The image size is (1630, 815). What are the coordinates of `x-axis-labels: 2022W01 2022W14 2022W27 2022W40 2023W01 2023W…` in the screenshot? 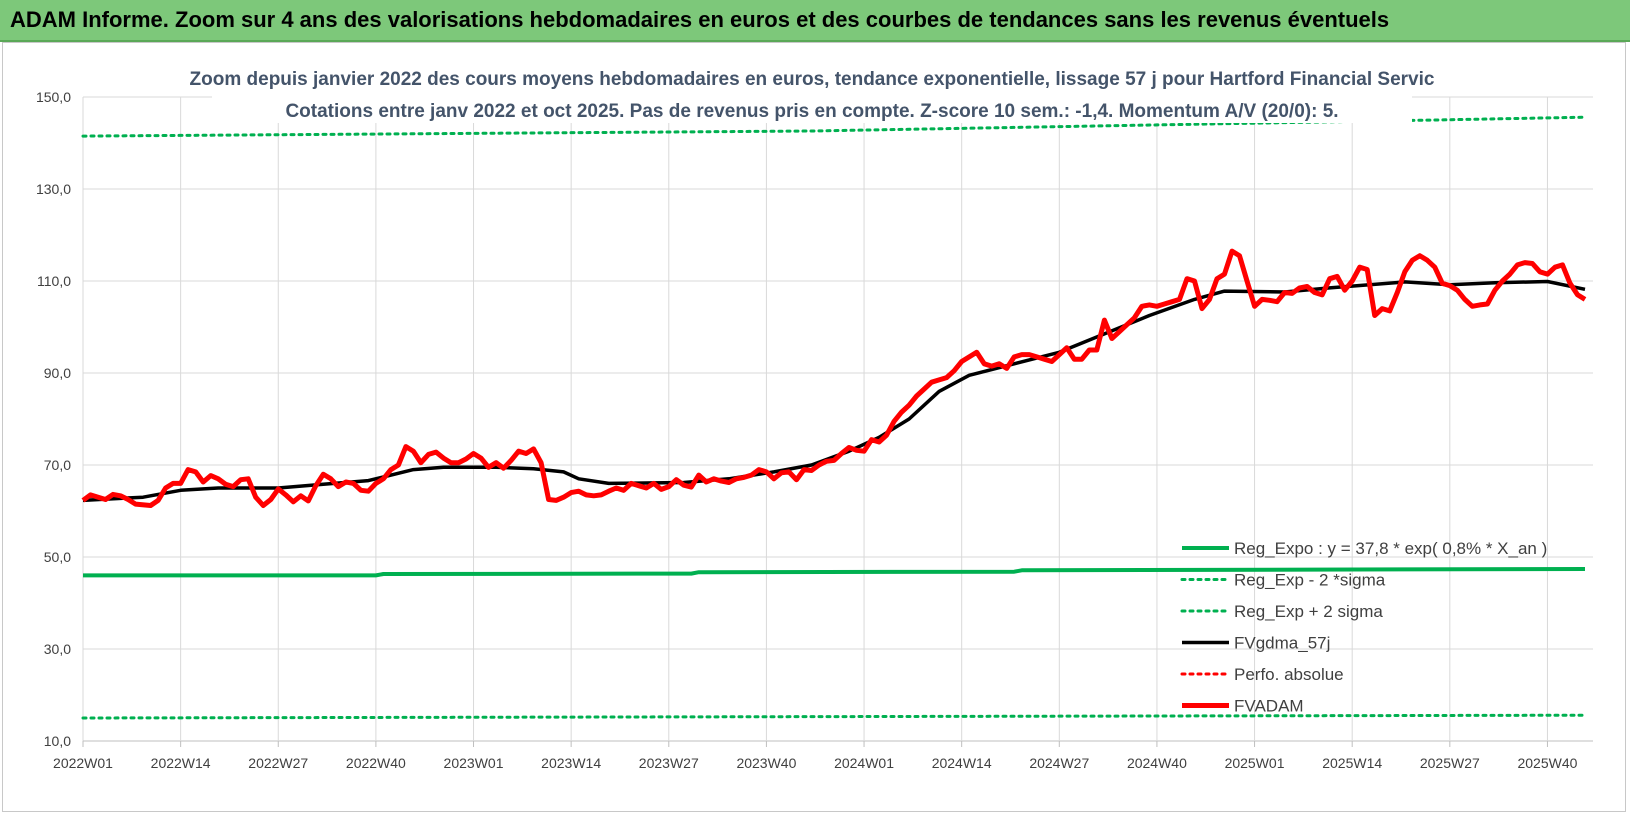 It's located at (815, 763).